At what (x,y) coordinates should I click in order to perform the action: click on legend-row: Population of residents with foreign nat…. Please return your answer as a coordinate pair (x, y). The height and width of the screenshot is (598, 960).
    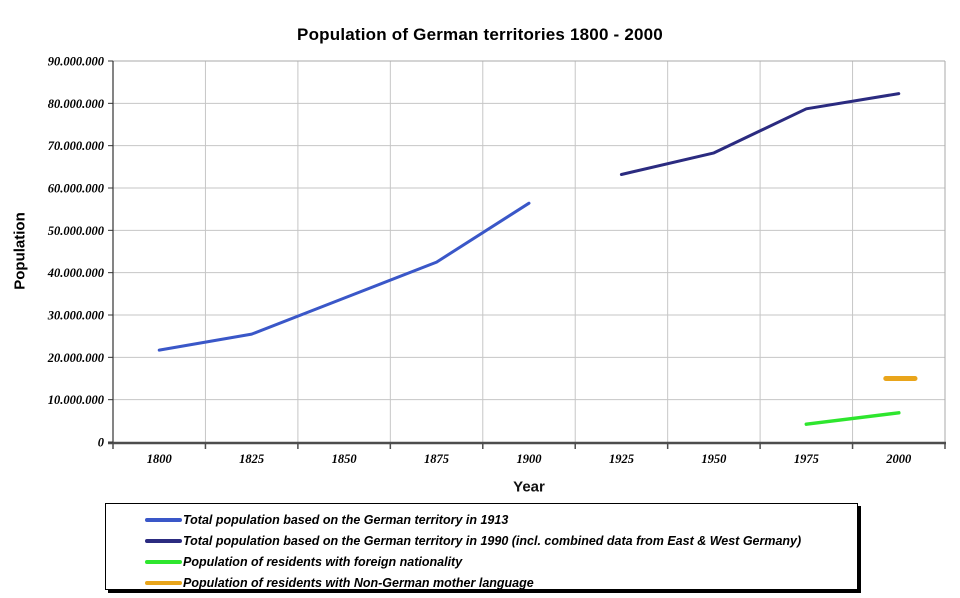
    Looking at the image, I should click on (481, 561).